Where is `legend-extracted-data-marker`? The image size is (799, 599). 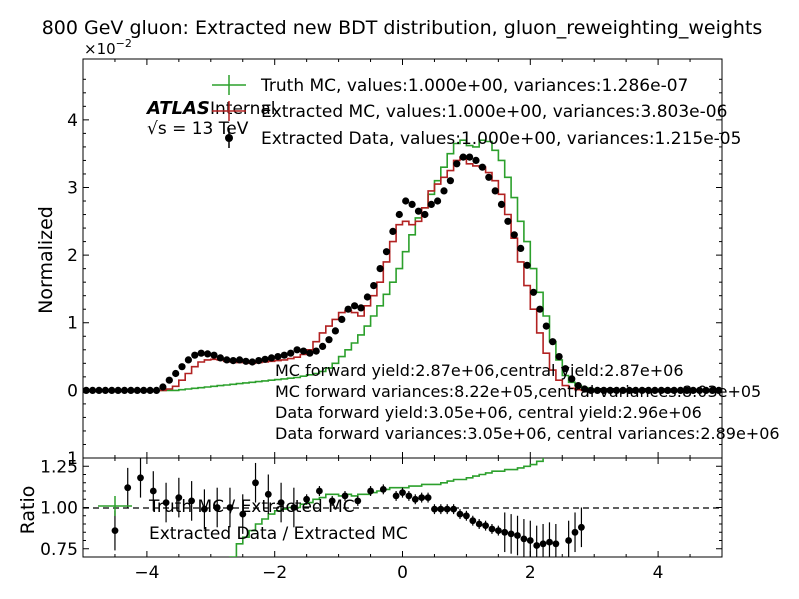 legend-extracted-data-marker is located at coordinates (229, 138).